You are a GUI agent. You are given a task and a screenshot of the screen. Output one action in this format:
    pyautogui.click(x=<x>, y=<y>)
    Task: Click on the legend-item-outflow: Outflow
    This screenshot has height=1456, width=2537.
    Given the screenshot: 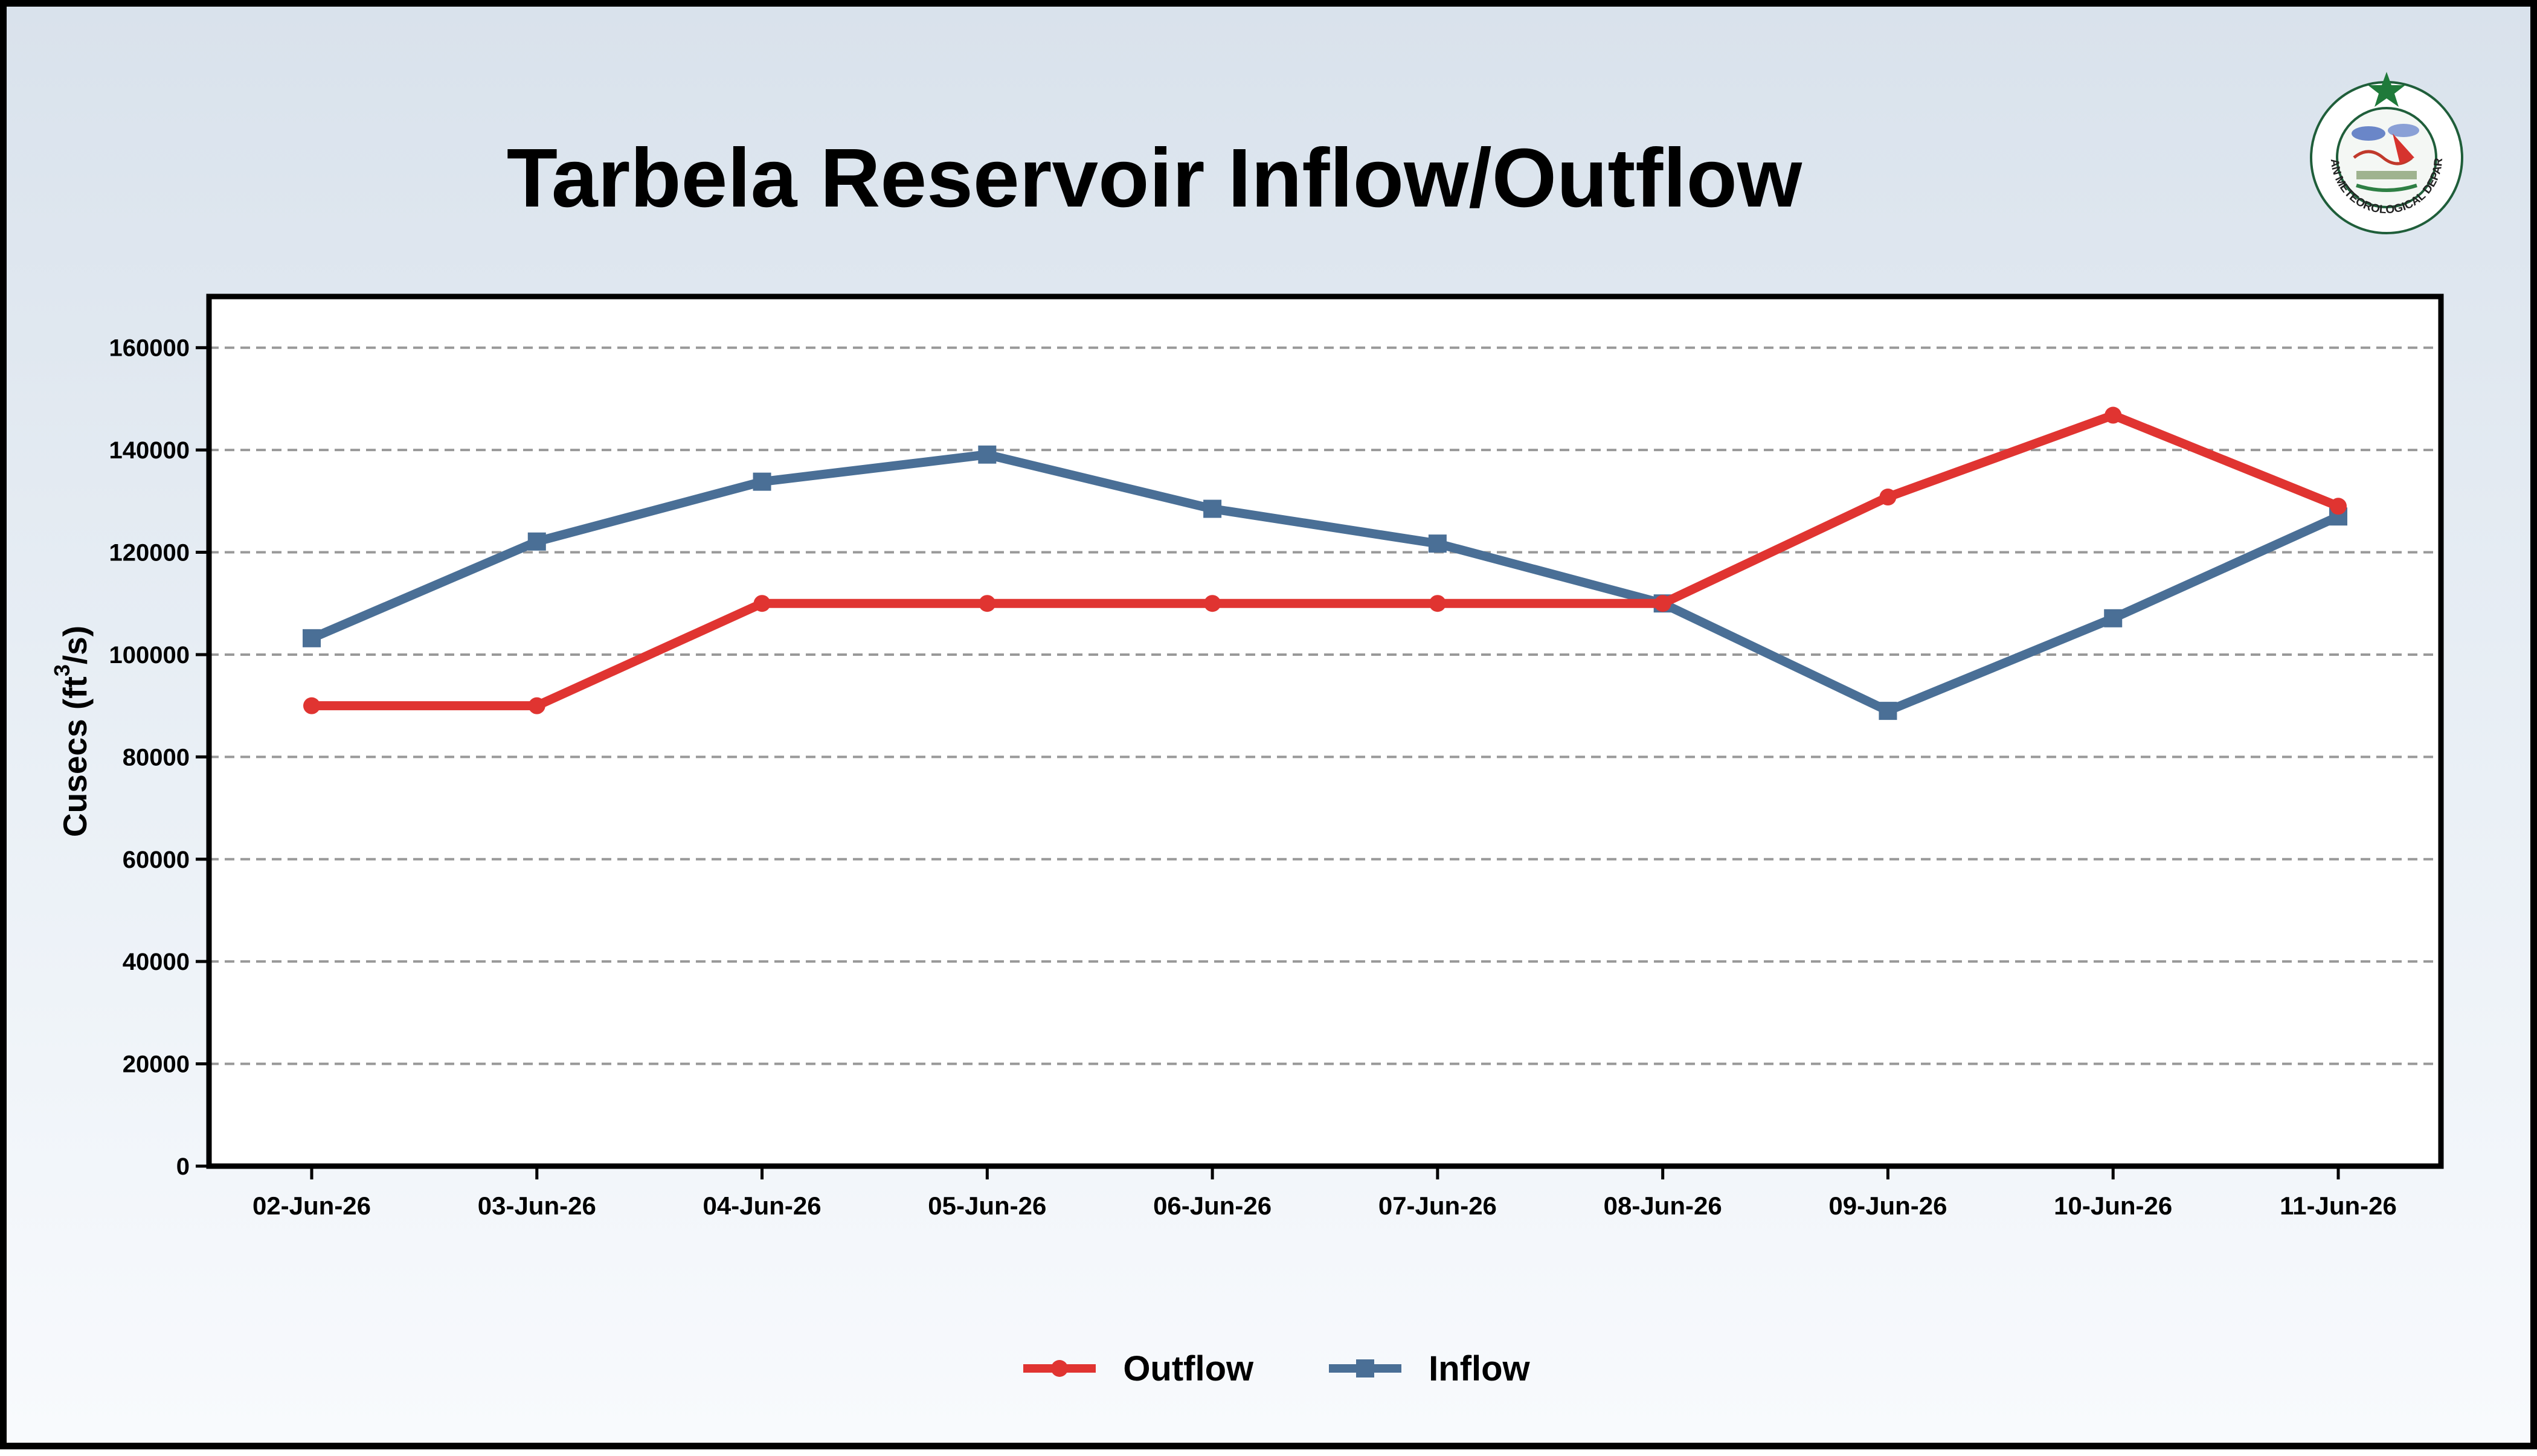 What is the action you would take?
    pyautogui.click(x=1136, y=1369)
    